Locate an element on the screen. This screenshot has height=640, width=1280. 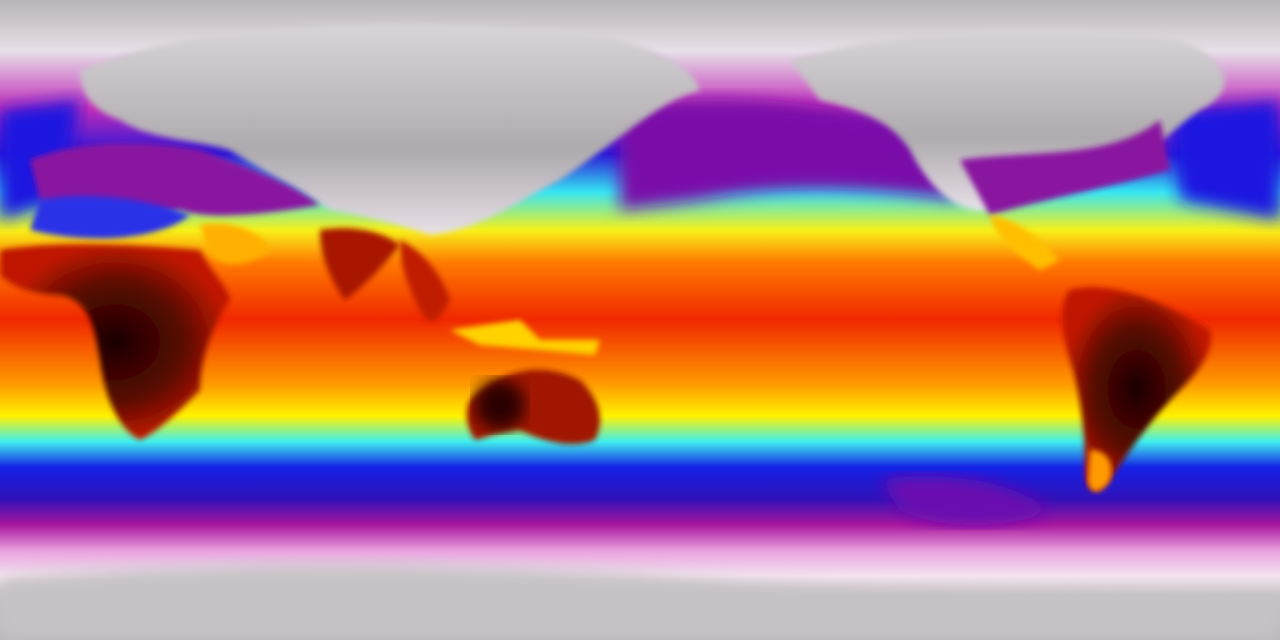
india-landmass is located at coordinates (360, 264).